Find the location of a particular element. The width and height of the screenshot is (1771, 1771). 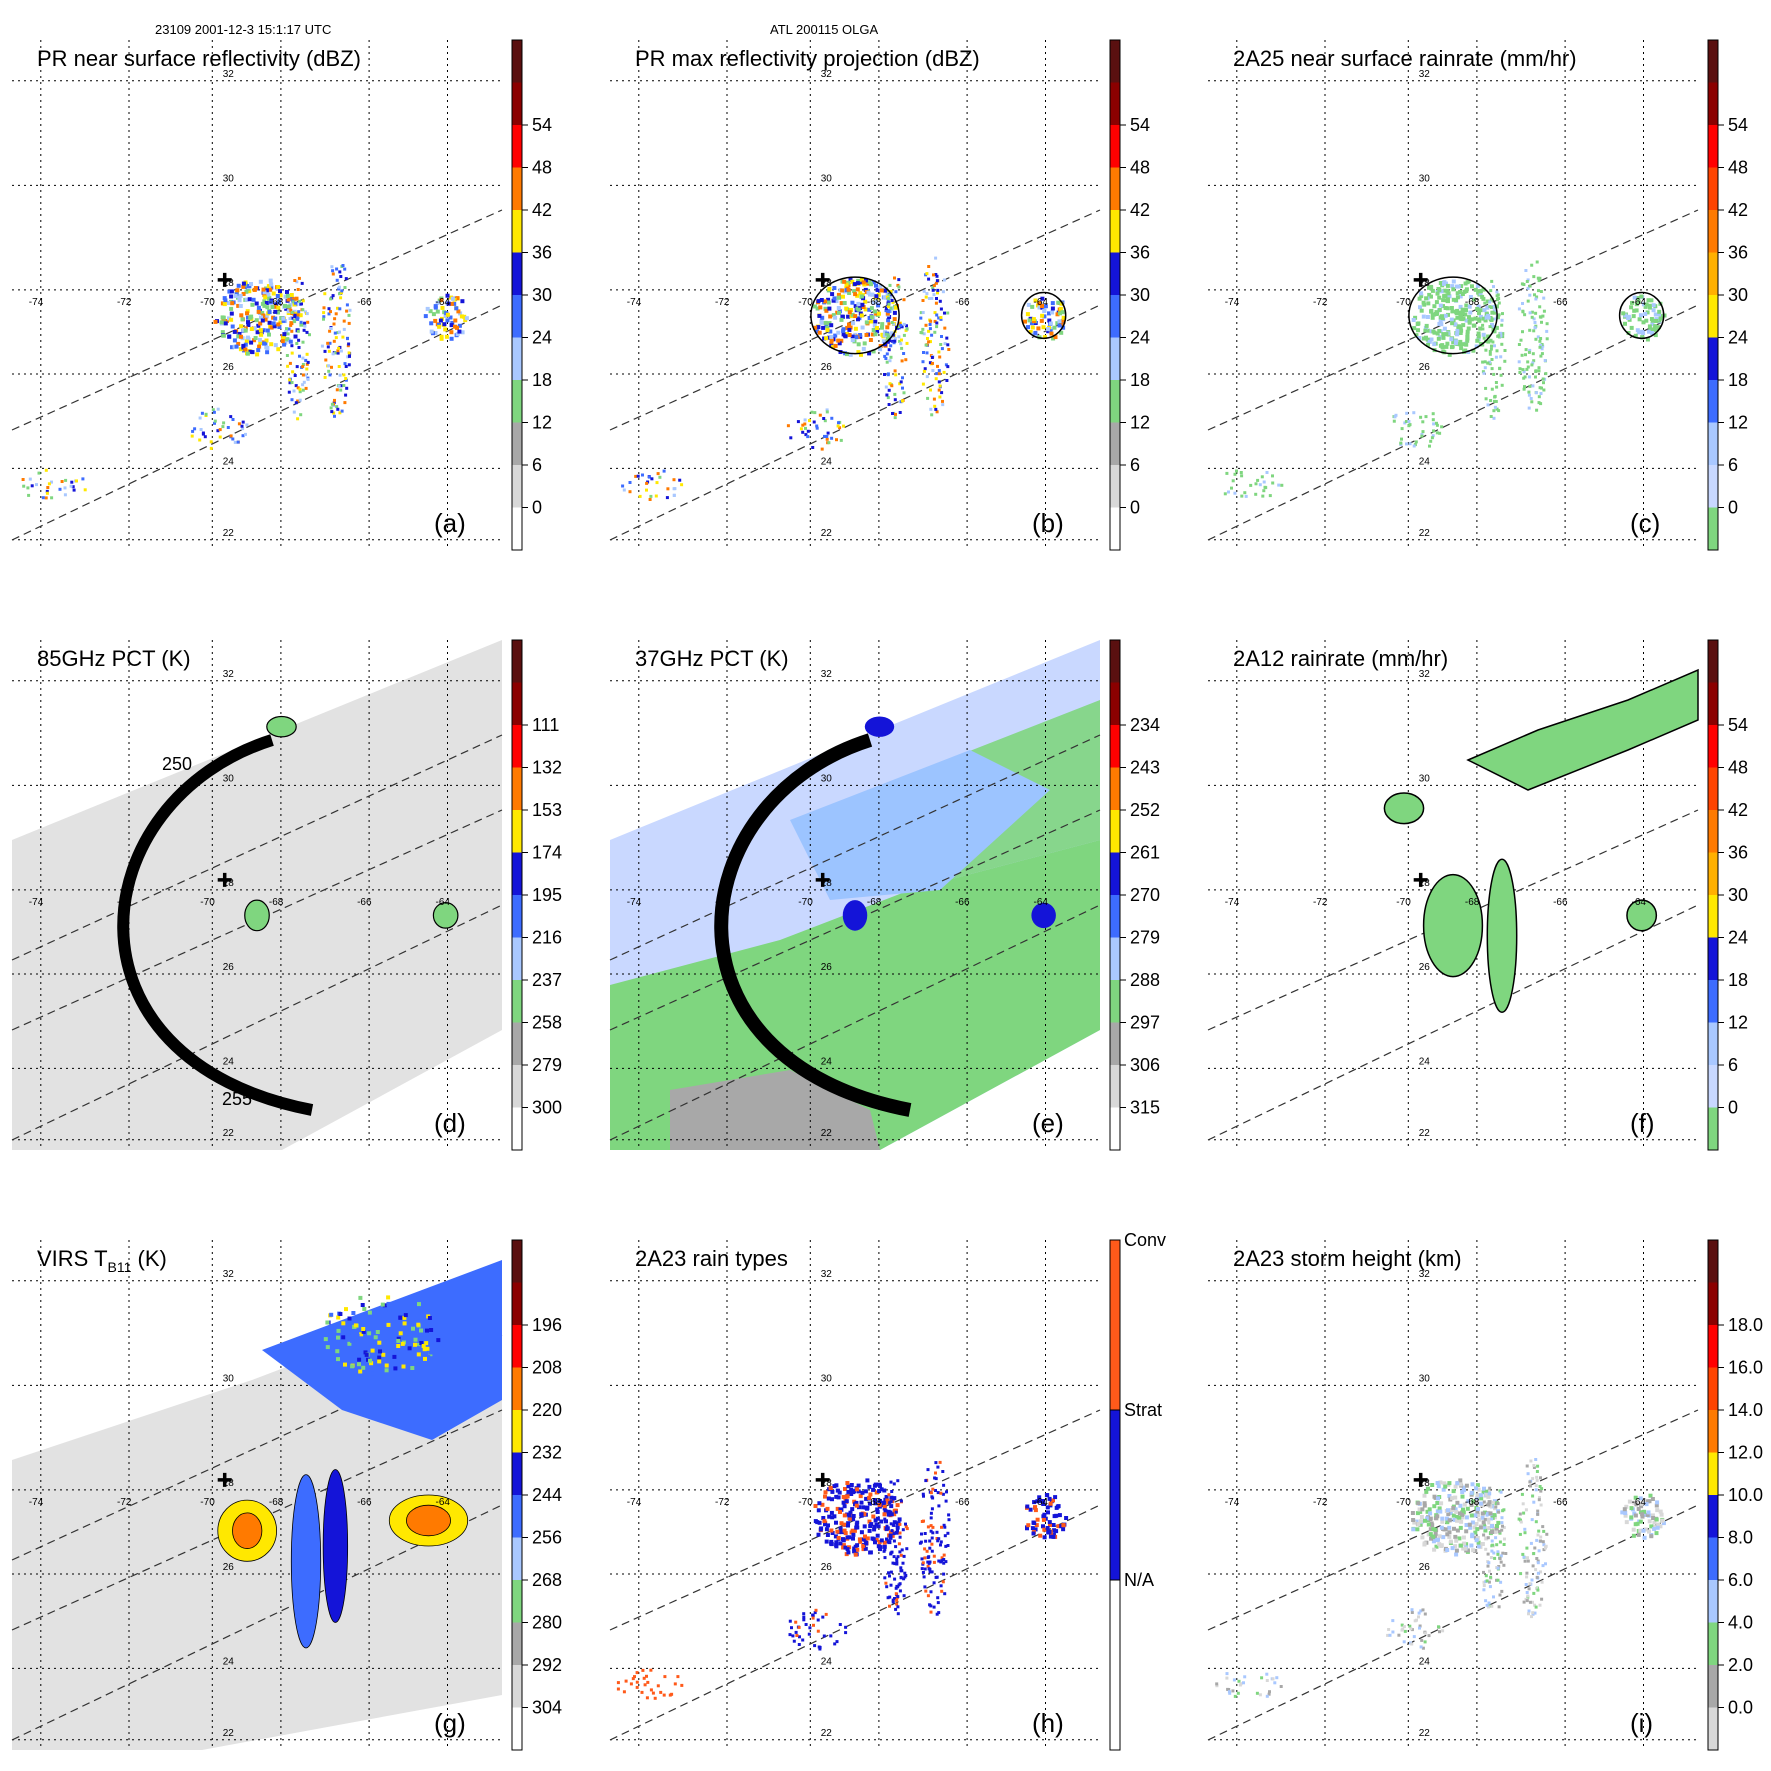

colorbar-tick-label: Strat is located at coordinates (1143, 1410).